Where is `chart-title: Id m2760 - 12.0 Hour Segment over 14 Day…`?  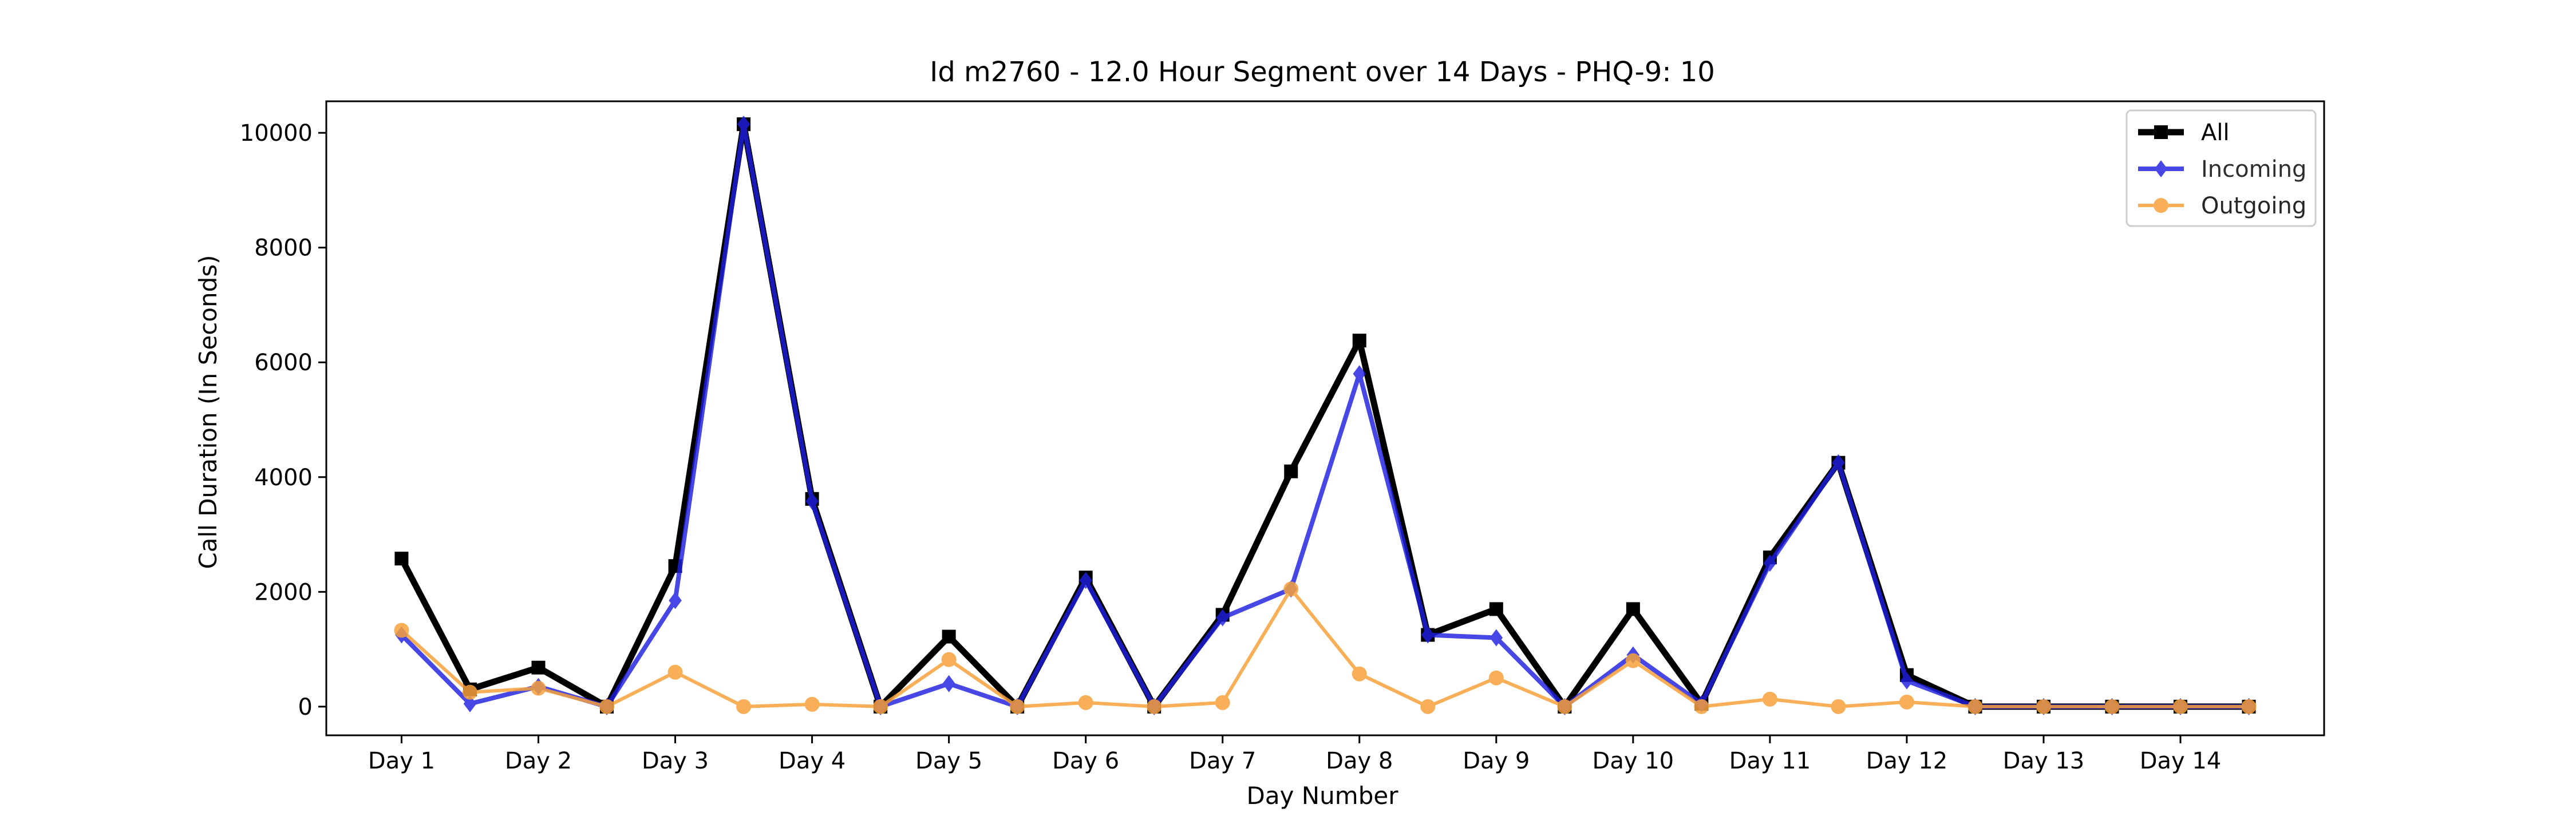 chart-title: Id m2760 - 12.0 Hour Segment over 14 Day… is located at coordinates (1322, 72).